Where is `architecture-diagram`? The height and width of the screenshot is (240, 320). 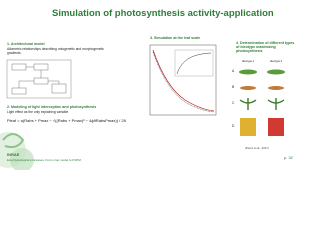
architecture-diagram is located at coordinates (39, 79).